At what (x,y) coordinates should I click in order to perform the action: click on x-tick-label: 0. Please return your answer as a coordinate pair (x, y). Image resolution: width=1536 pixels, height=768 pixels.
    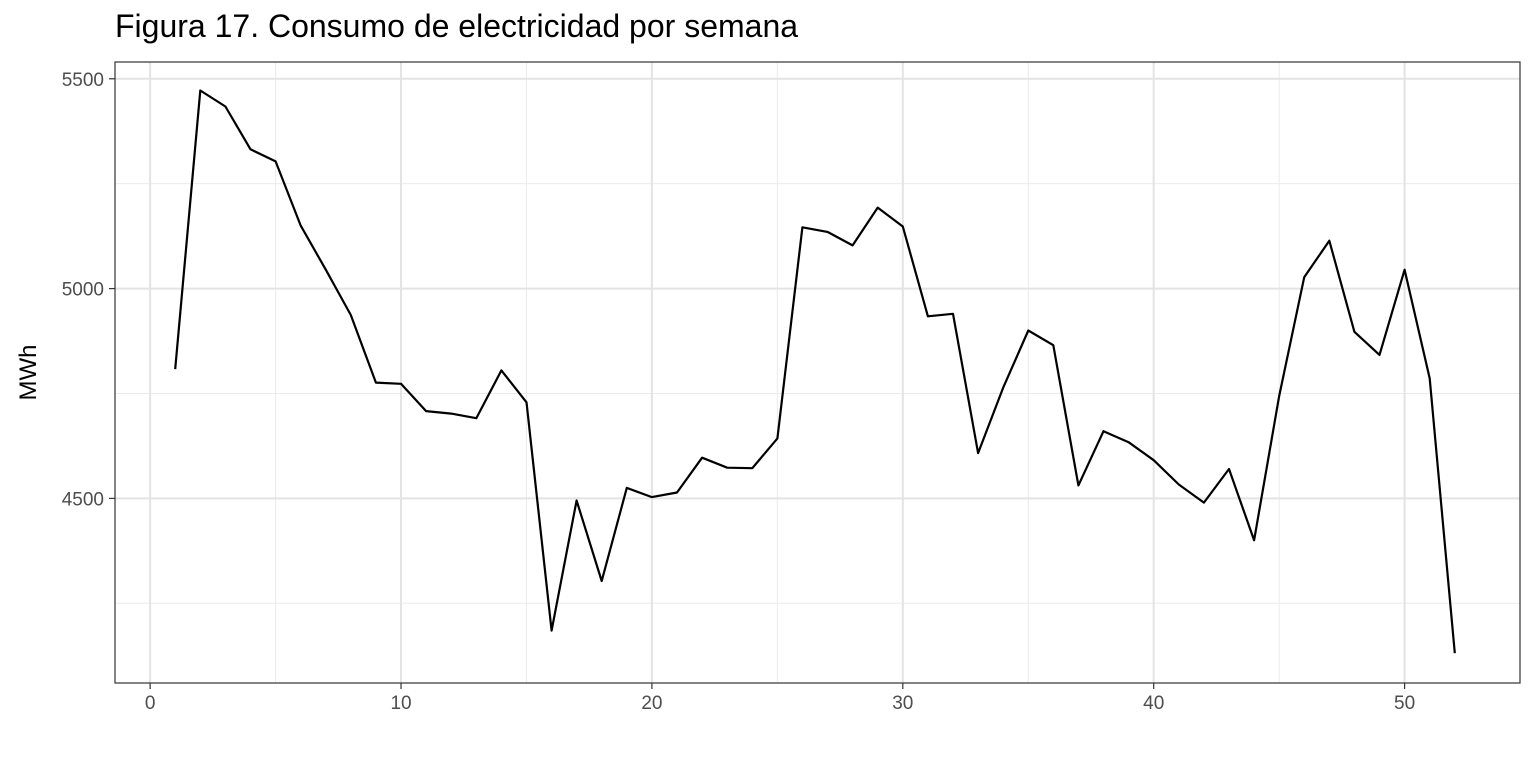
    Looking at the image, I should click on (150, 703).